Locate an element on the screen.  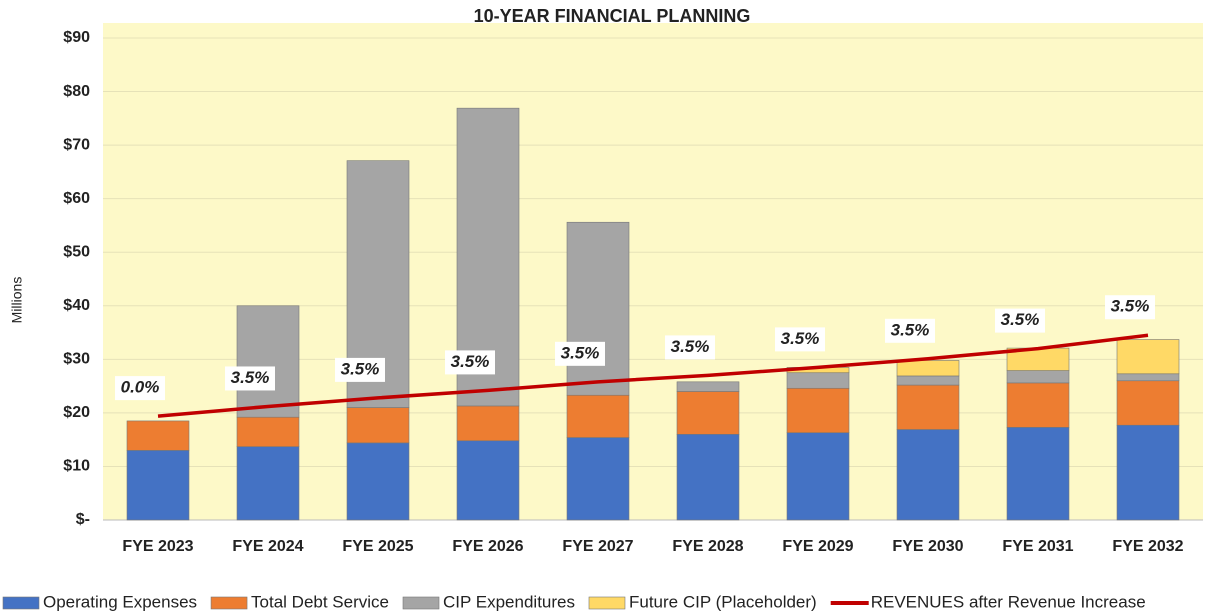
legend-label: REVENUES after Revenue Increase is located at coordinates (1008, 601).